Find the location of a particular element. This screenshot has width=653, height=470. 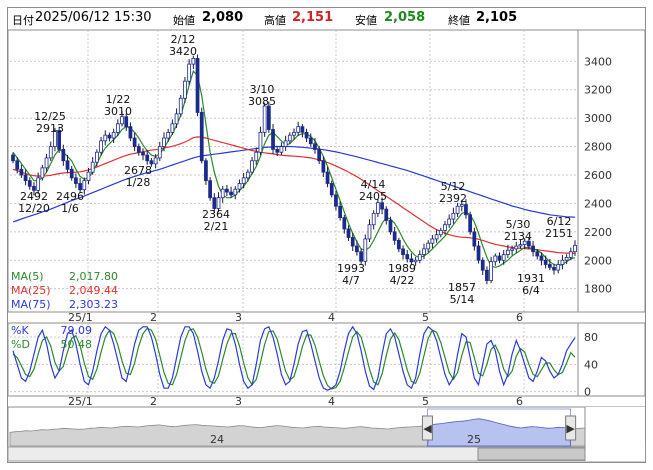

month-tick-label: 2 is located at coordinates (153, 317).